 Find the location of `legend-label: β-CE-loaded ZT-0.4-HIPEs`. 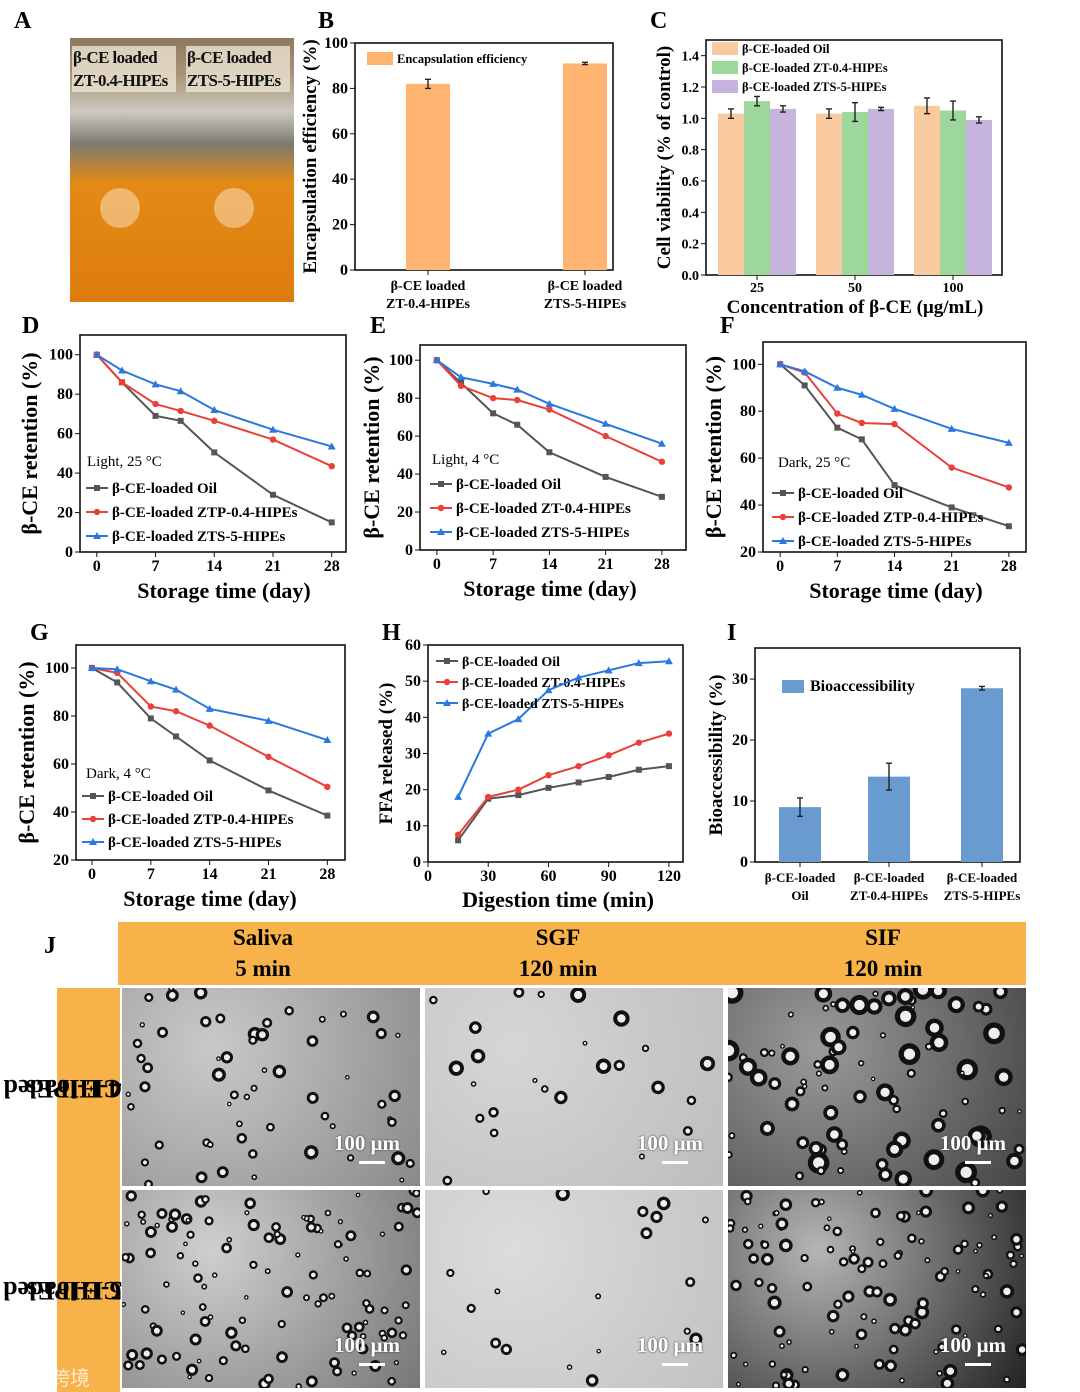

legend-label: β-CE-loaded ZT-0.4-HIPEs is located at coordinates (543, 509).